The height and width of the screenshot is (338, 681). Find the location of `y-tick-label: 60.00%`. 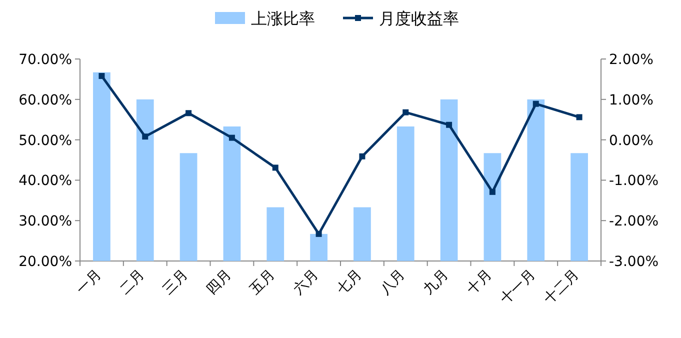

y-tick-label: 60.00% is located at coordinates (45, 100).